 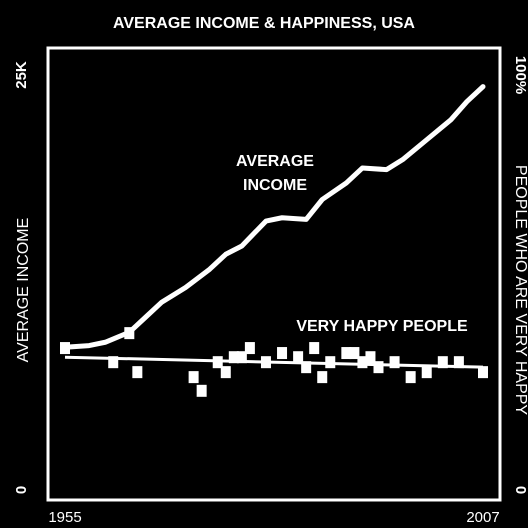 What do you see at coordinates (482, 517) in the screenshot?
I see `x-tick-label: 2007` at bounding box center [482, 517].